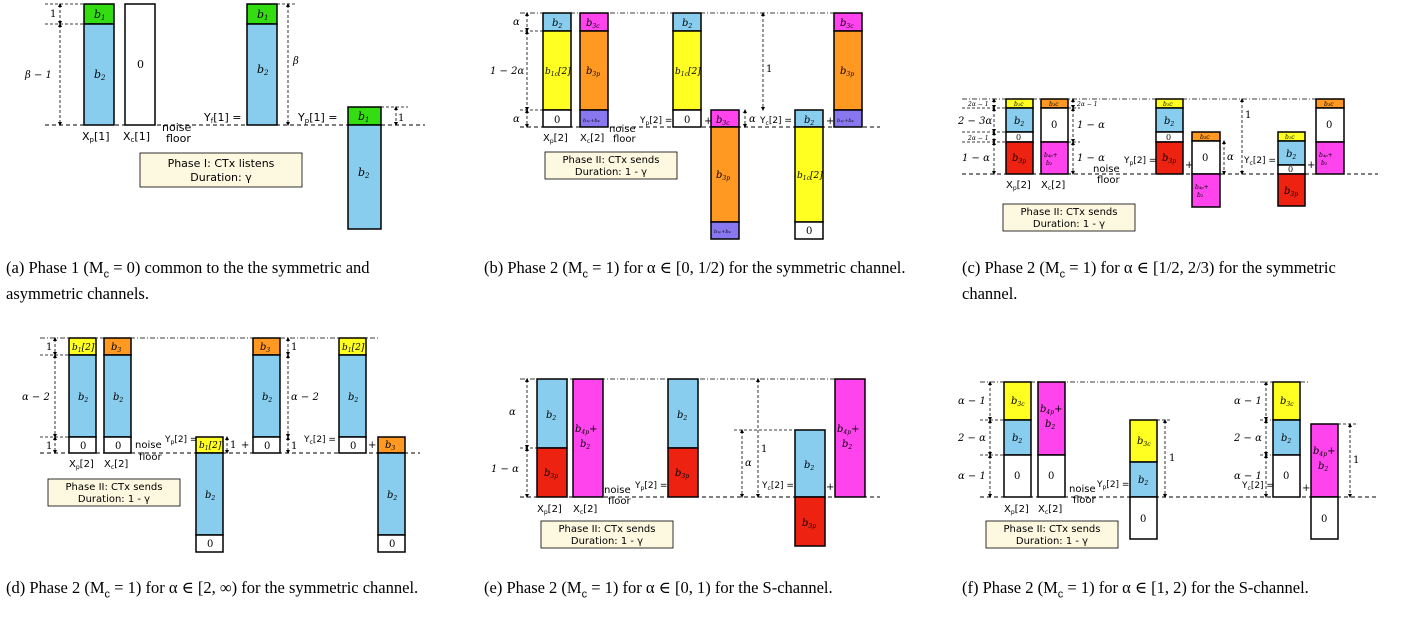  Describe the element at coordinates (99, 74) in the screenshot. I see `block-b2` at that location.